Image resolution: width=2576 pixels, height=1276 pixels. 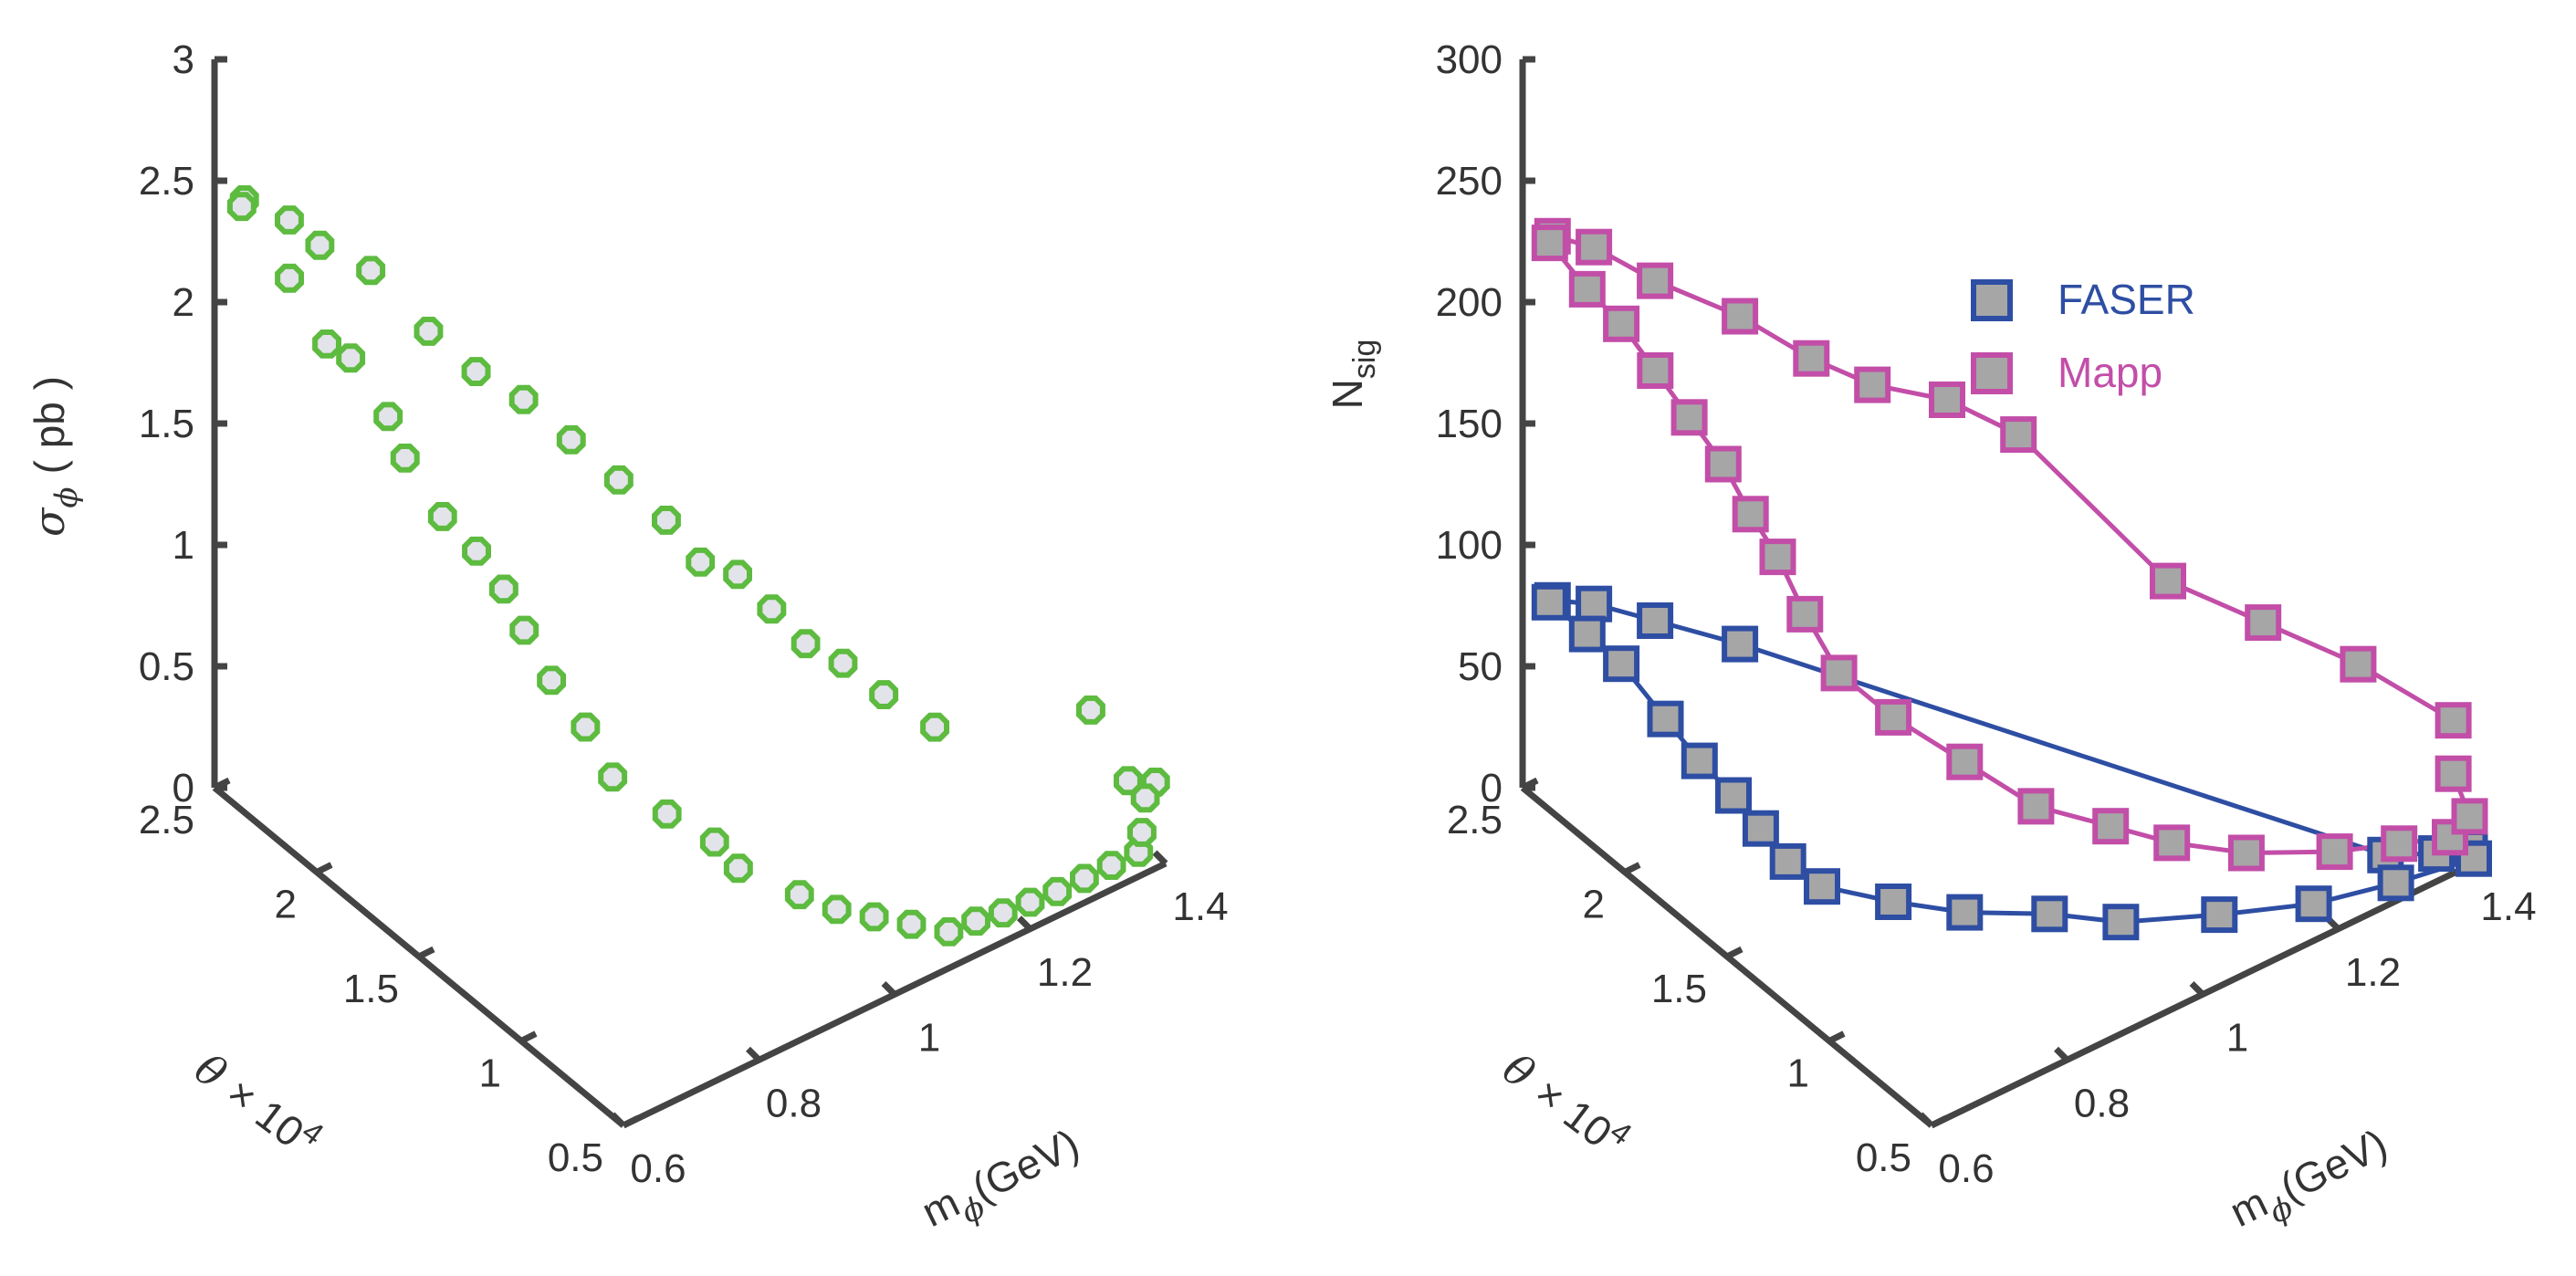 I want to click on right-x-tick-label-4: 1.4, so click(x=2508, y=906).